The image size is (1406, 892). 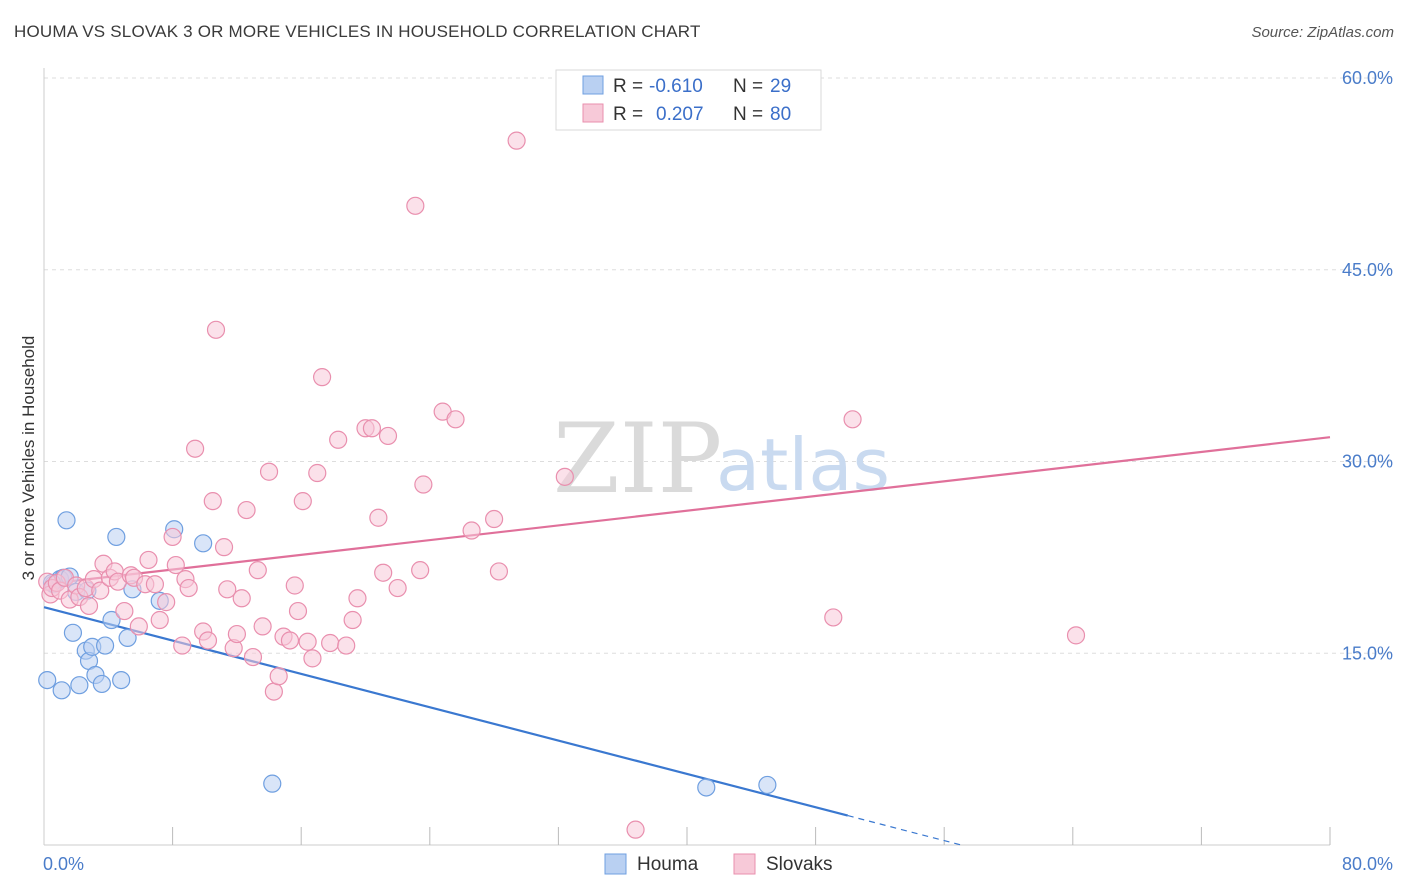 What do you see at coordinates (780, 86) in the screenshot?
I see `legend-n-value: 29` at bounding box center [780, 86].